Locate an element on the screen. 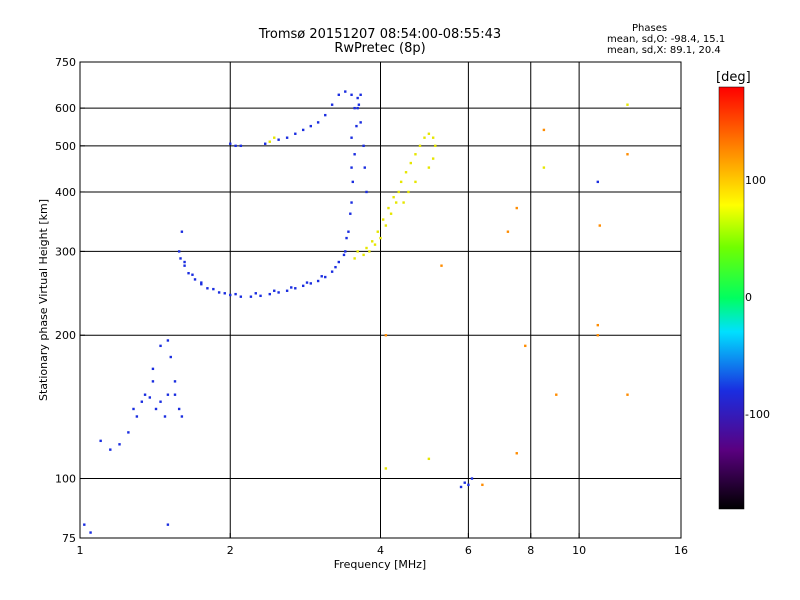 This screenshot has width=800, height=600. y-axis-ticks: 75 100 200 300 400 500 600 750 is located at coordinates (70, 300).